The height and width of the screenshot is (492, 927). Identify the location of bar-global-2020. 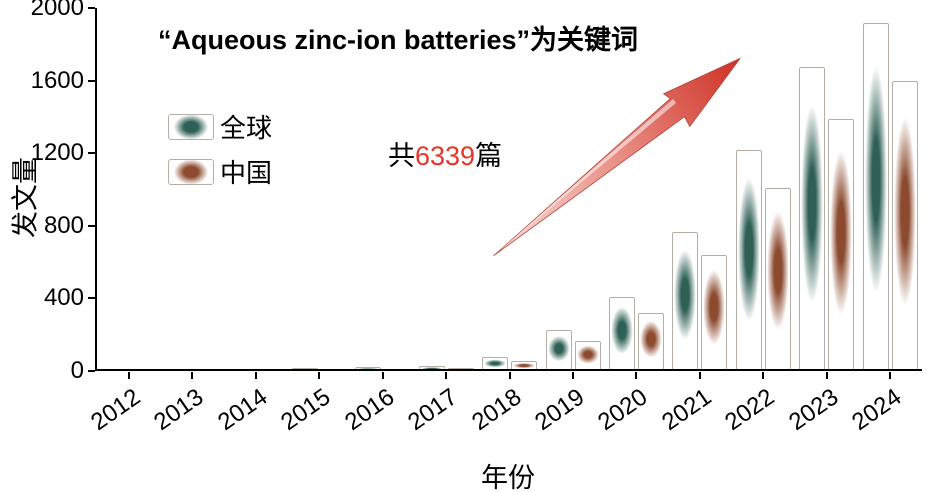
(621, 334).